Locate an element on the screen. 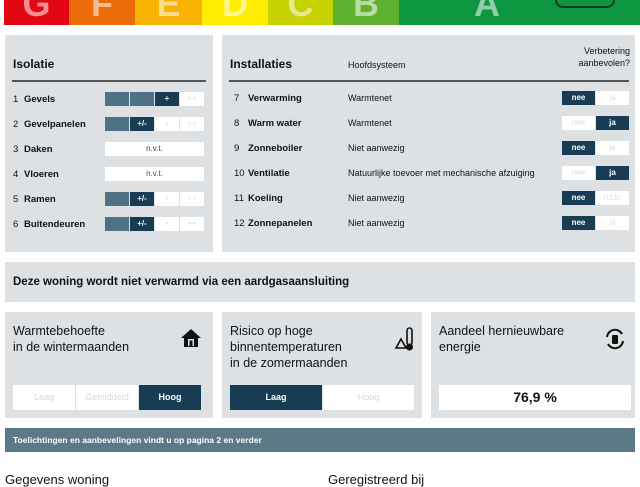 This screenshot has width=640, height=487. scale-option-gemiddeld: Gemiddeld is located at coordinates (107, 397).